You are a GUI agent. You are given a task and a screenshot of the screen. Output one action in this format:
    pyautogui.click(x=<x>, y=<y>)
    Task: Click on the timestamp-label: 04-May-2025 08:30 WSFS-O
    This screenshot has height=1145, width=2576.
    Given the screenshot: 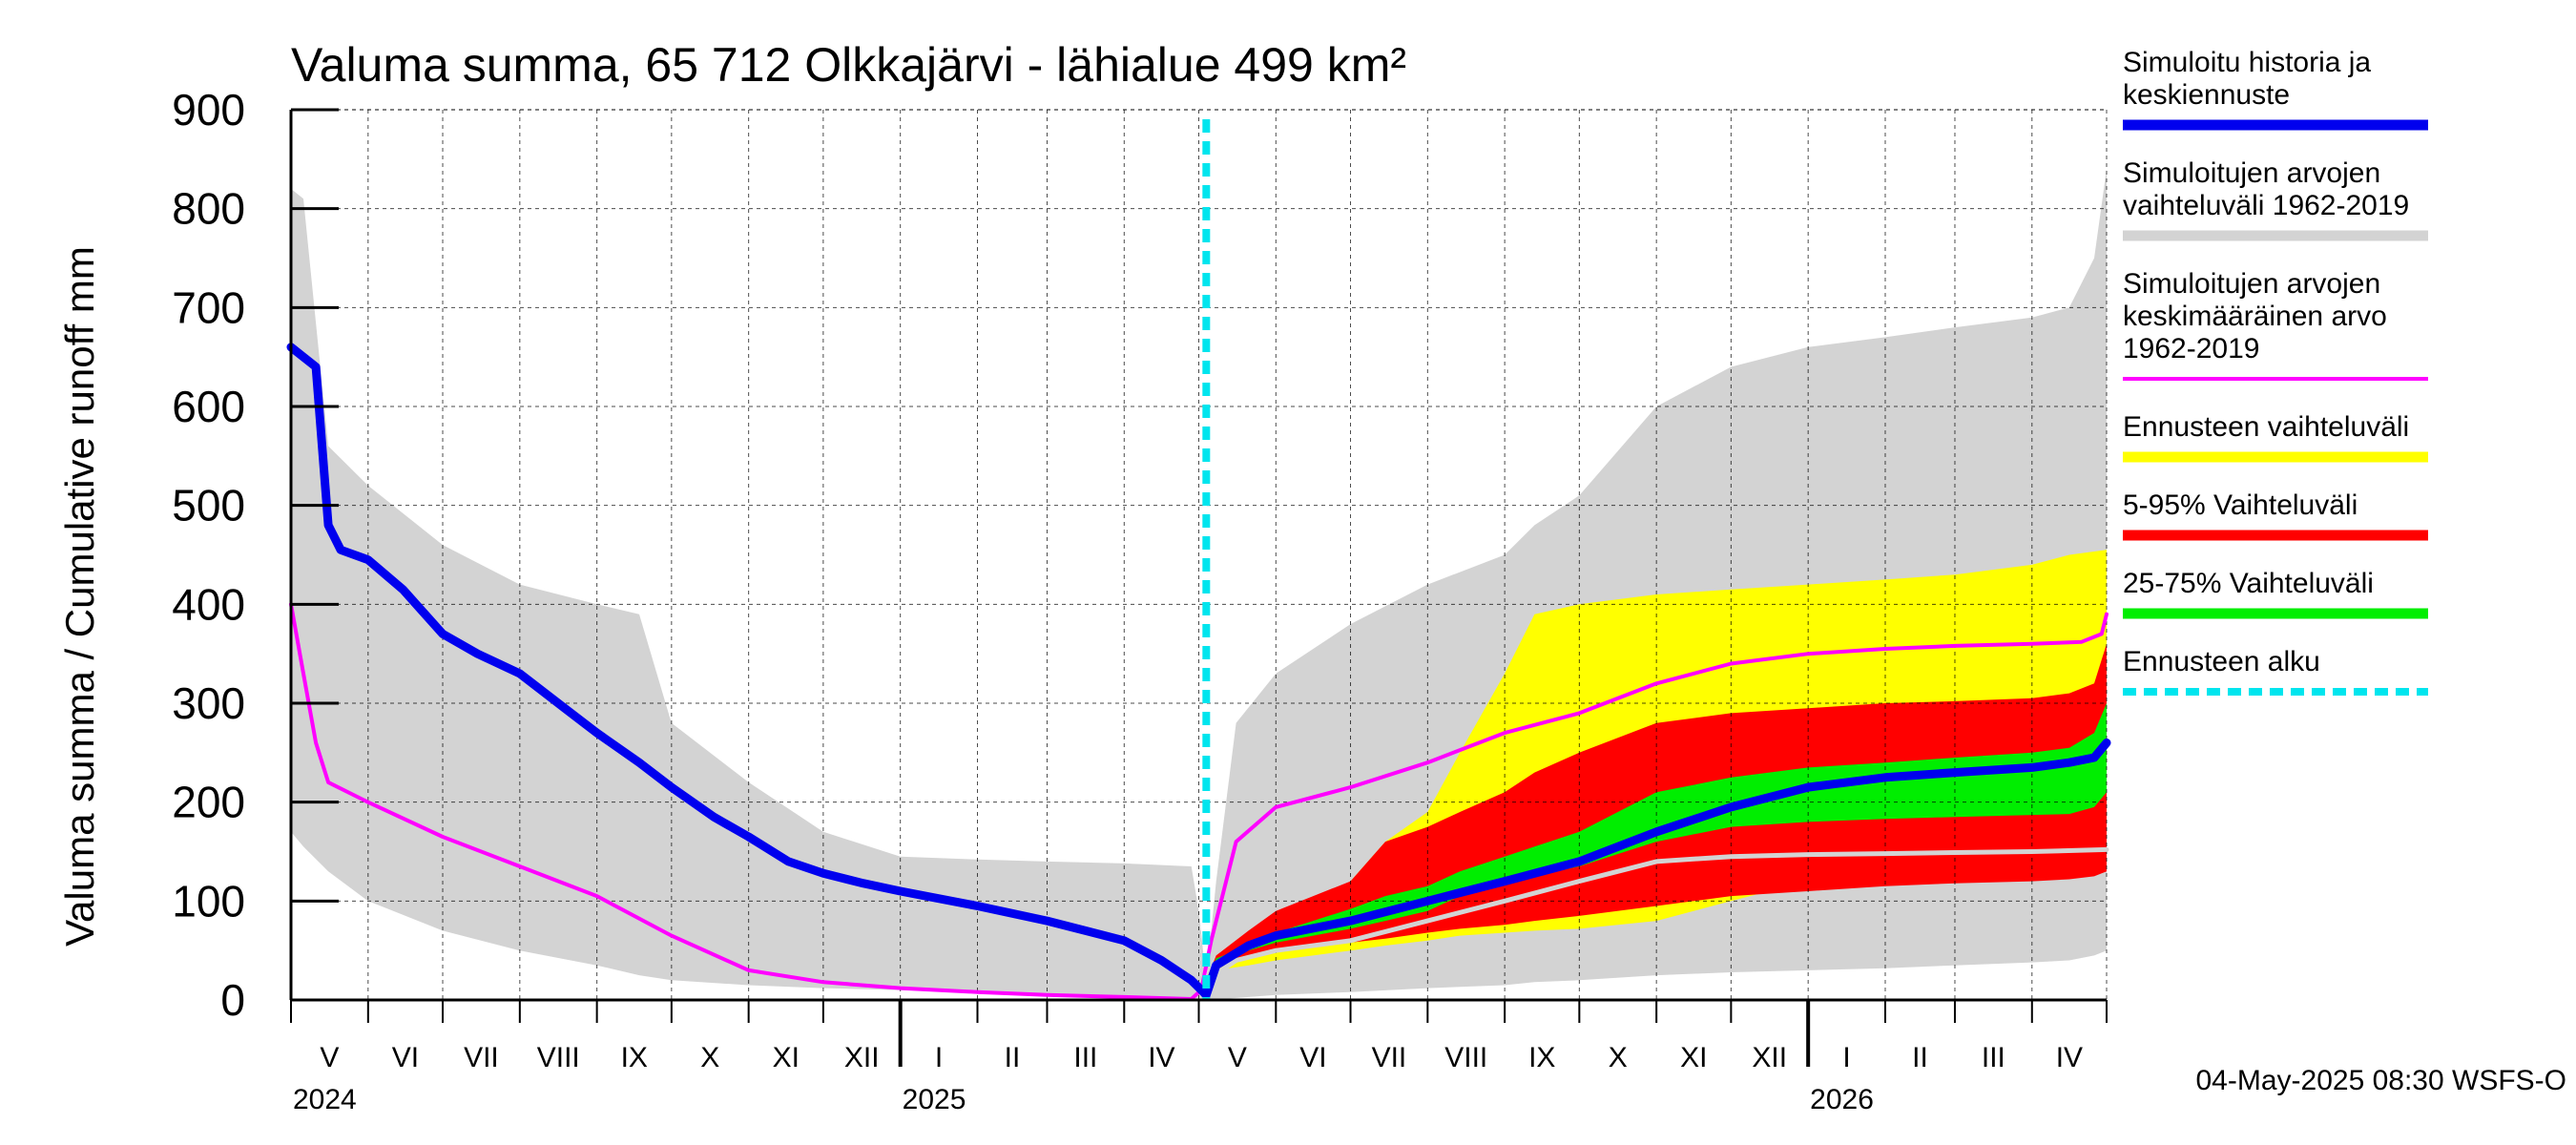 What is the action you would take?
    pyautogui.click(x=2381, y=1081)
    